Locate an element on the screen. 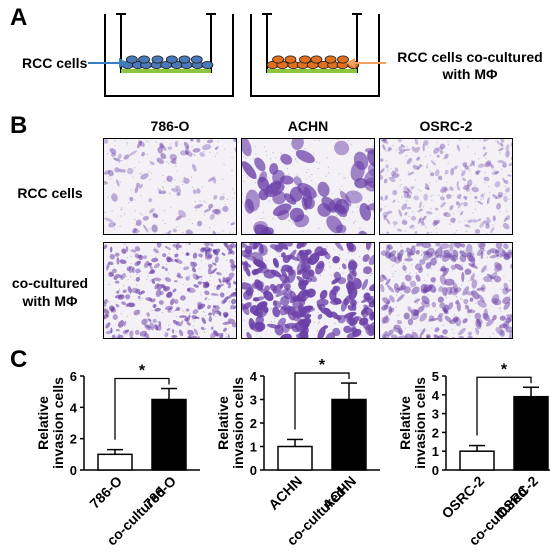  row-header-rcc-cells-line1: RCC cells is located at coordinates (50, 193).